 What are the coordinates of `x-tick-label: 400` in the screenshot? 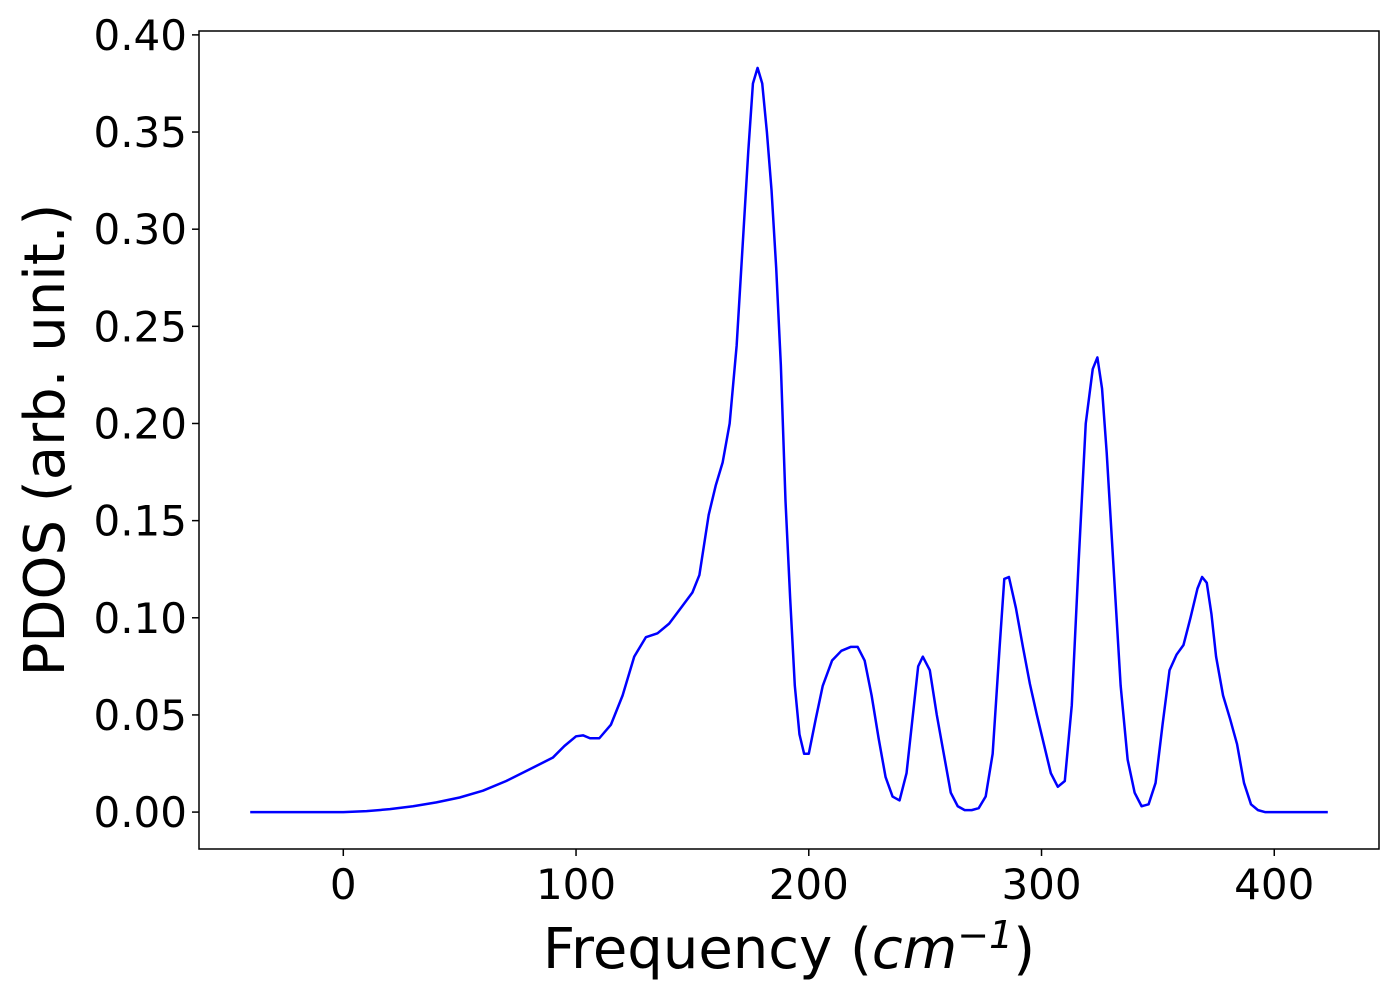 It's located at (1274, 884).